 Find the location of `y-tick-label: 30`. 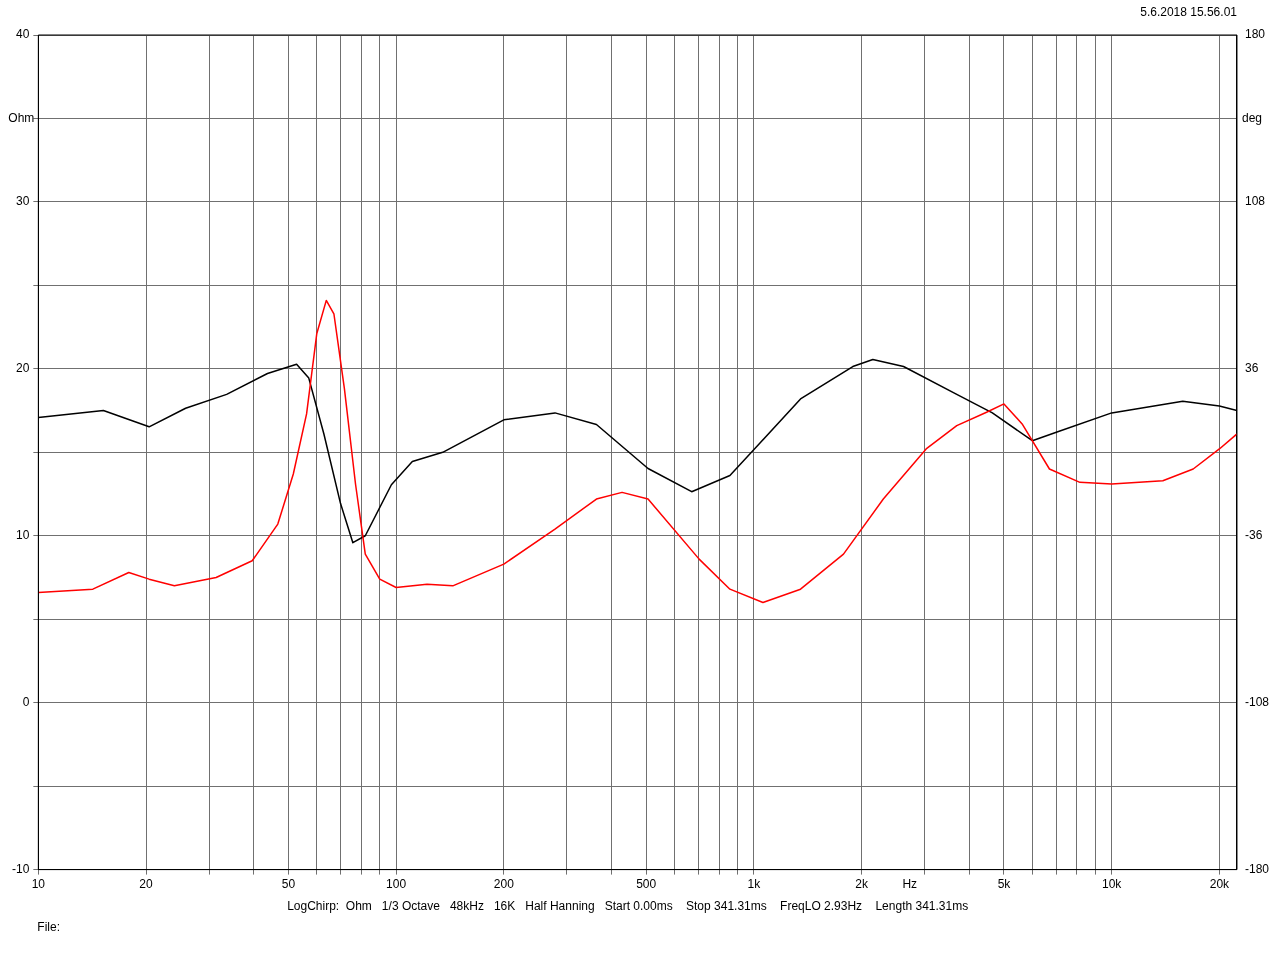

y-tick-label: 30 is located at coordinates (22, 201).